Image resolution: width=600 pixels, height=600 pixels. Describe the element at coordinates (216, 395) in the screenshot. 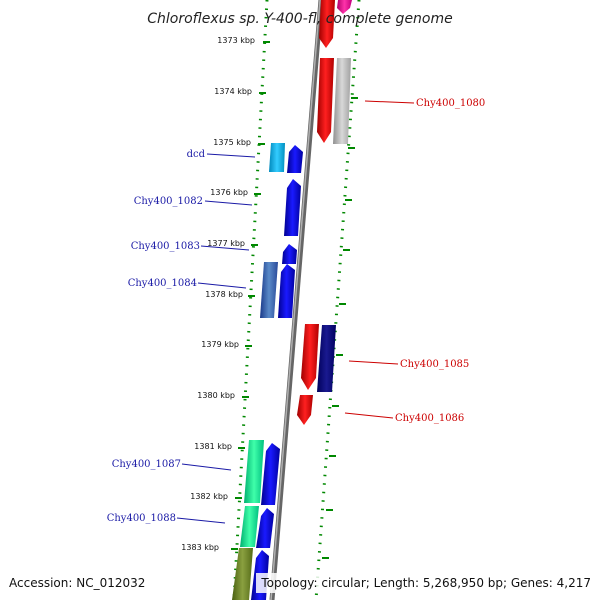

I see `tick-label: 1380 kbp` at that location.